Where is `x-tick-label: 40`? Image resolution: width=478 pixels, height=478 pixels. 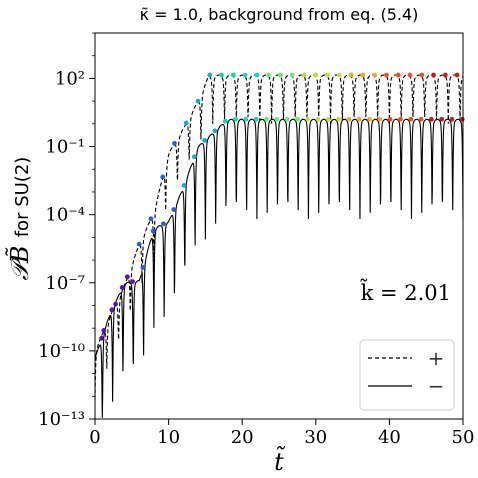
x-tick-label: 40 is located at coordinates (389, 437).